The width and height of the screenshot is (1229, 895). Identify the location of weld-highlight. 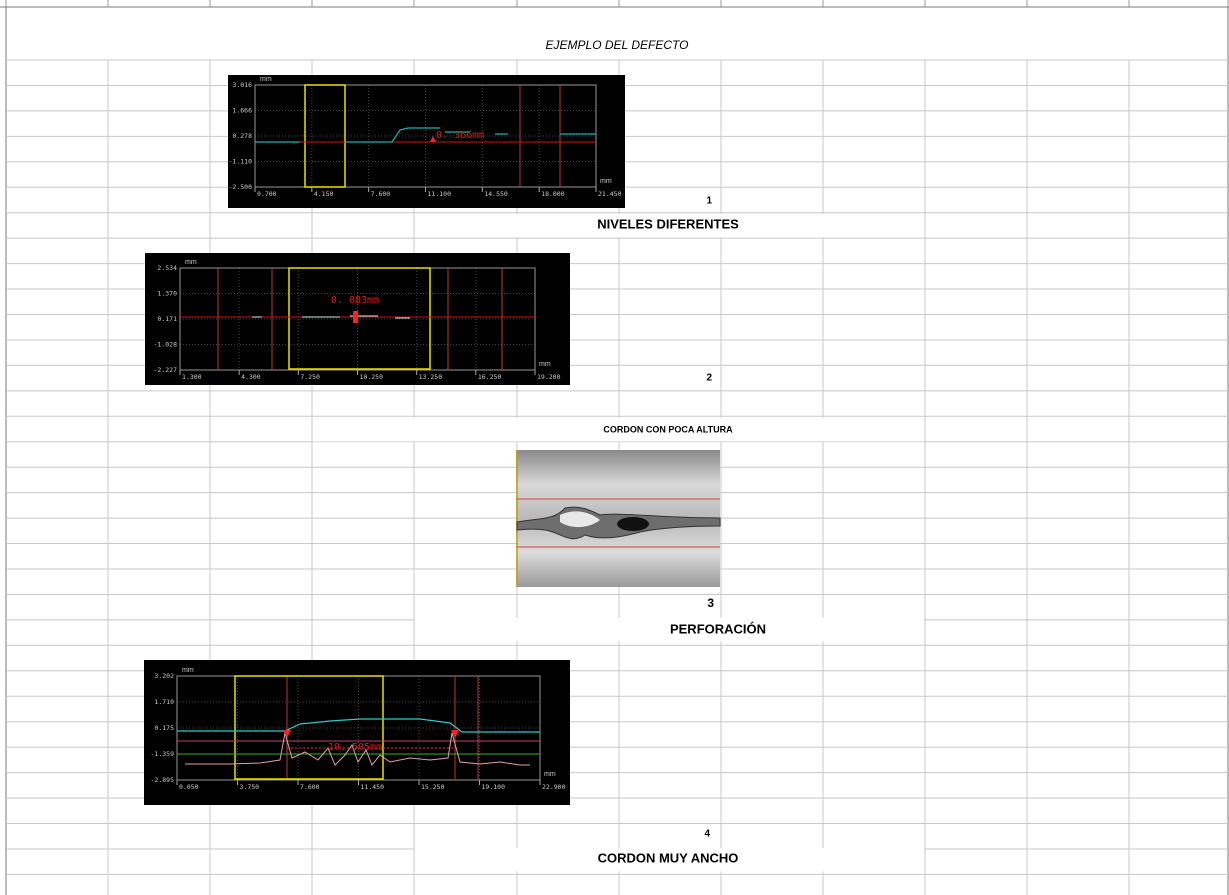
(580, 519).